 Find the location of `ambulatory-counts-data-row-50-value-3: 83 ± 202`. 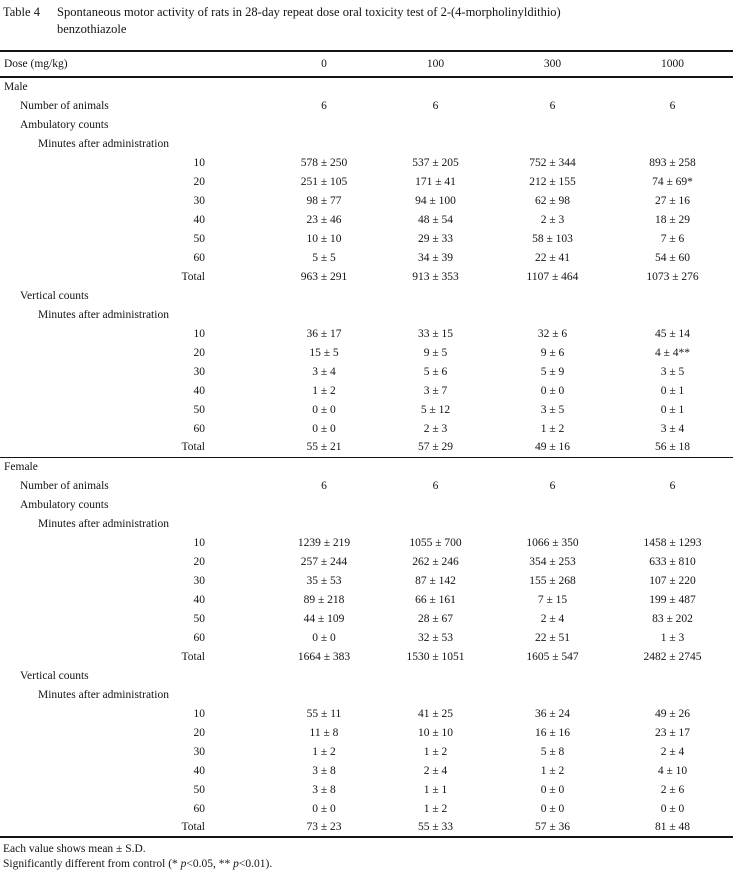

ambulatory-counts-data-row-50-value-3: 83 ± 202 is located at coordinates (672, 618).